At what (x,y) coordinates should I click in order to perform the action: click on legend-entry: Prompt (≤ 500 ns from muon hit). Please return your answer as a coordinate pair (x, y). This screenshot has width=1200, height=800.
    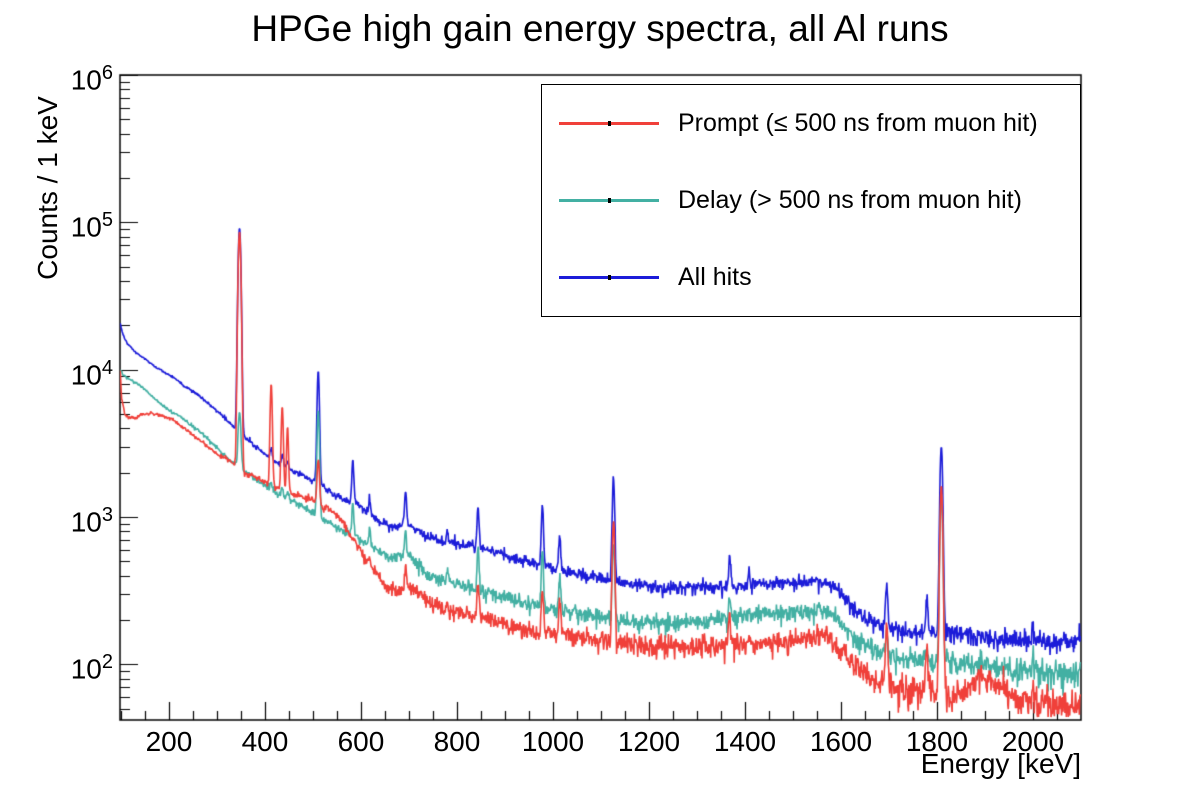
    Looking at the image, I should click on (811, 123).